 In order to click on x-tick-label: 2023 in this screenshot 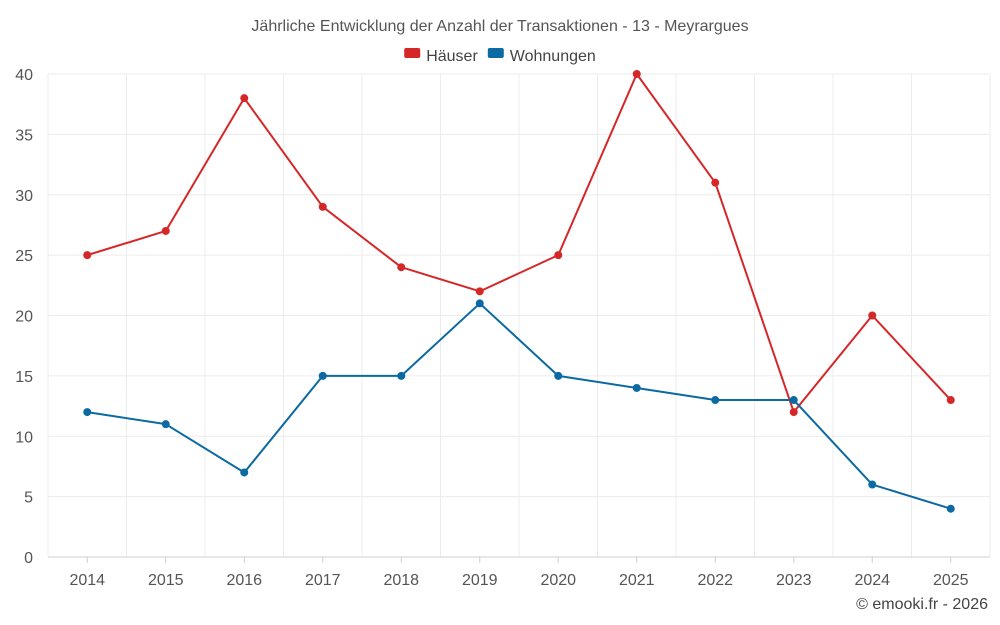, I will do `click(794, 580)`.